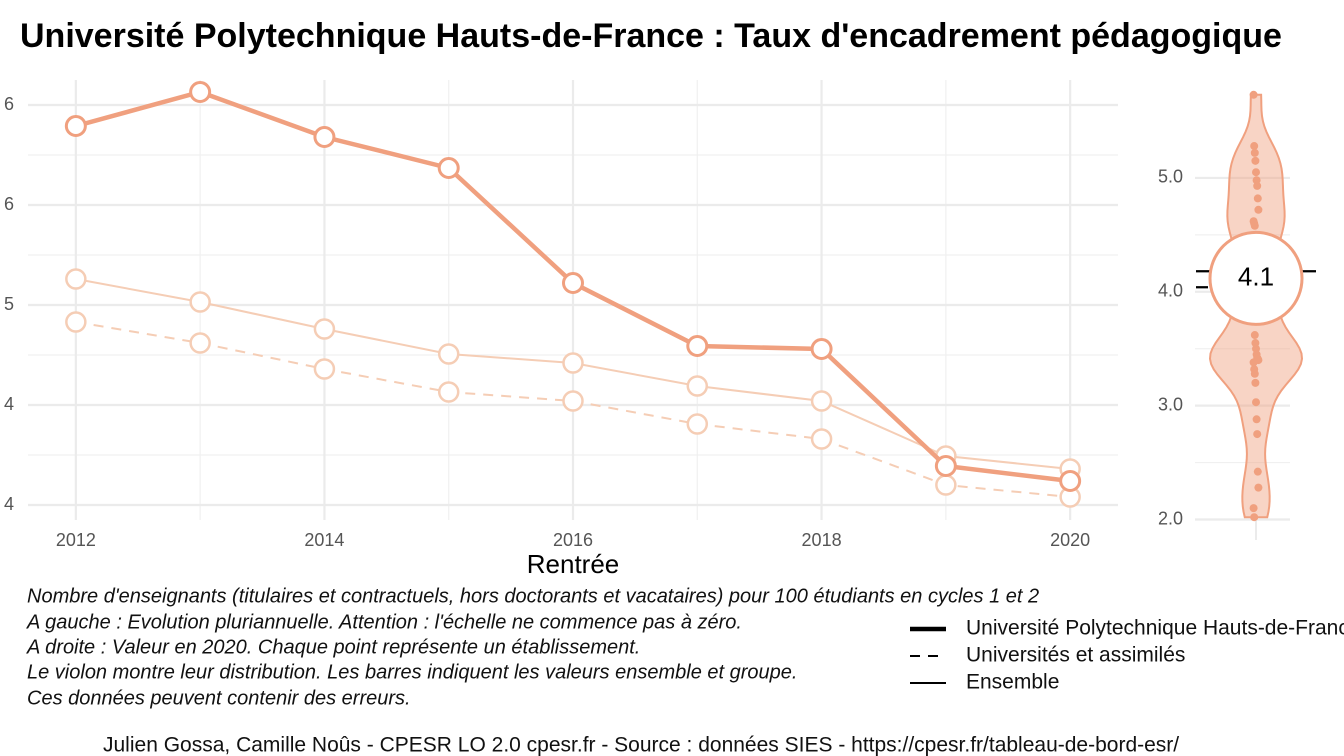 The height and width of the screenshot is (756, 1344). What do you see at coordinates (324, 540) in the screenshot?
I see `x-tick-label: 2014` at bounding box center [324, 540].